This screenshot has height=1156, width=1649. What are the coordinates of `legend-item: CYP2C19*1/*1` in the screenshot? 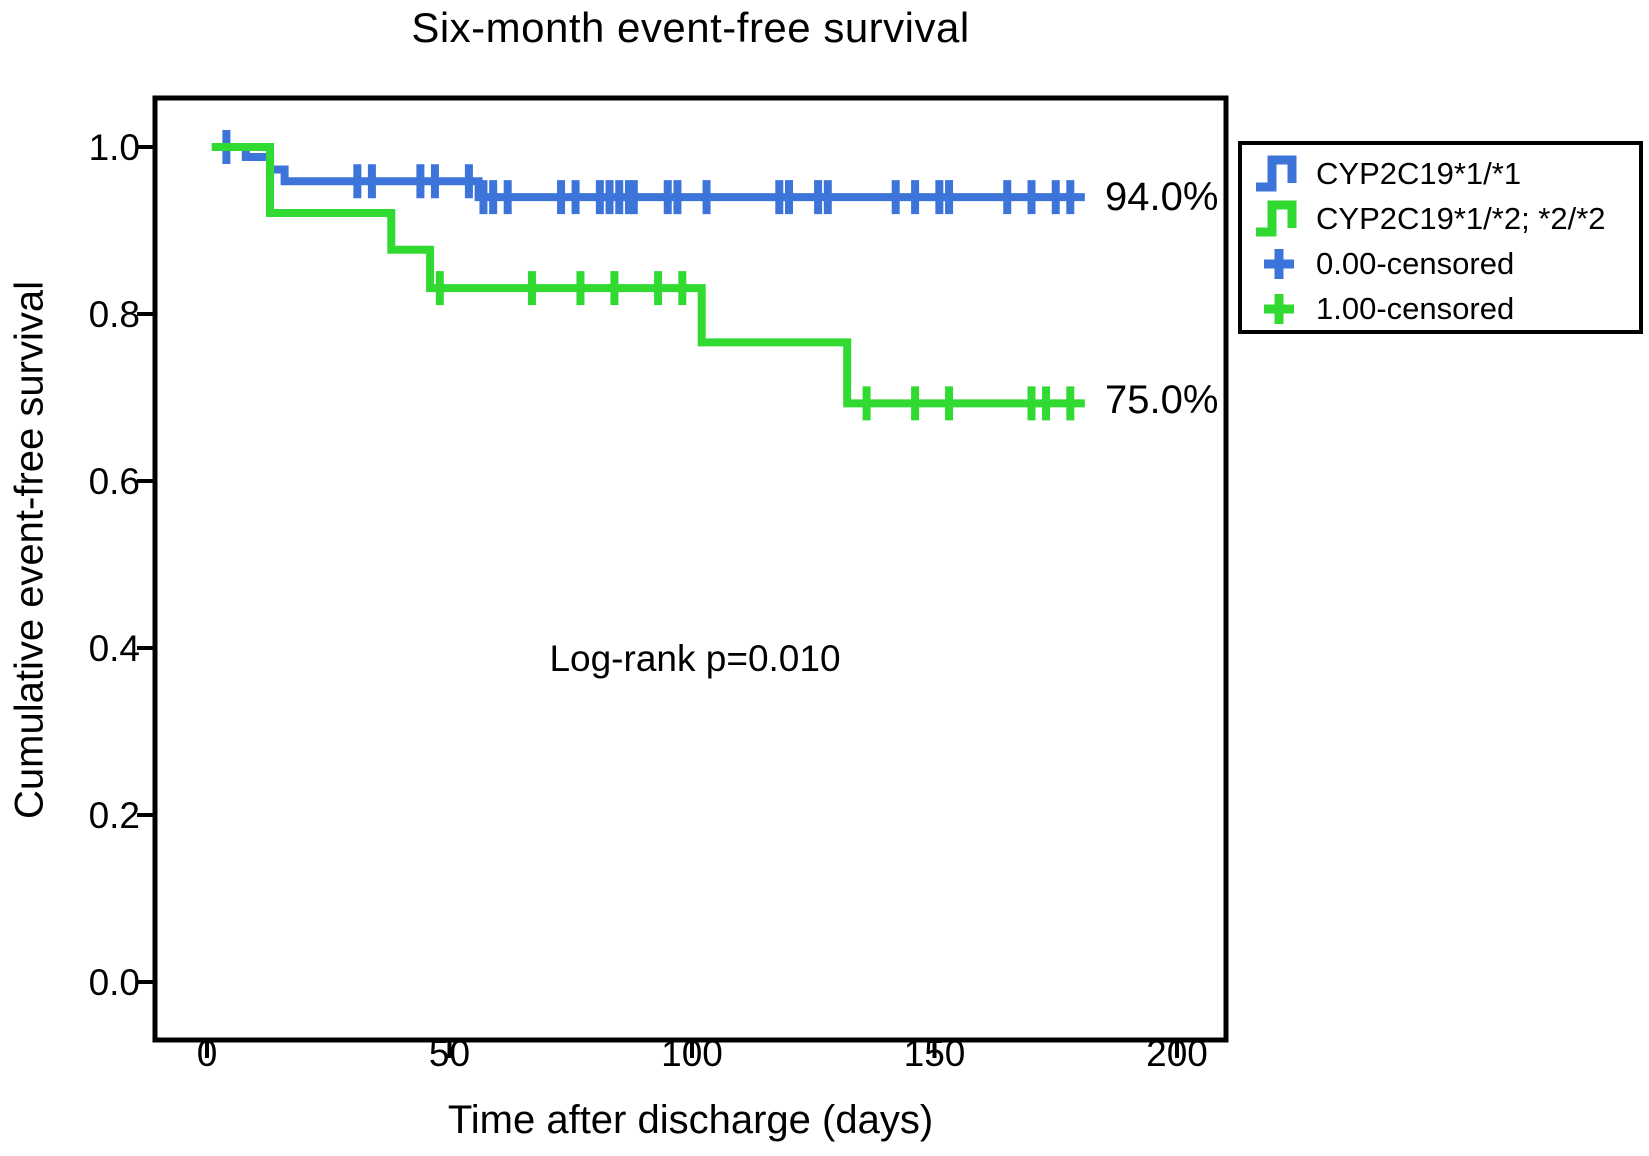 It's located at (1440, 173).